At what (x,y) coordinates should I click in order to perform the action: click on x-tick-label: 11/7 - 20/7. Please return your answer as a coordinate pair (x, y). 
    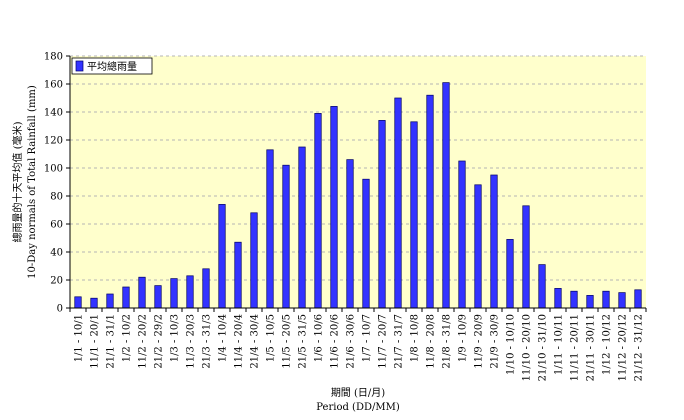
    Looking at the image, I should click on (383, 341).